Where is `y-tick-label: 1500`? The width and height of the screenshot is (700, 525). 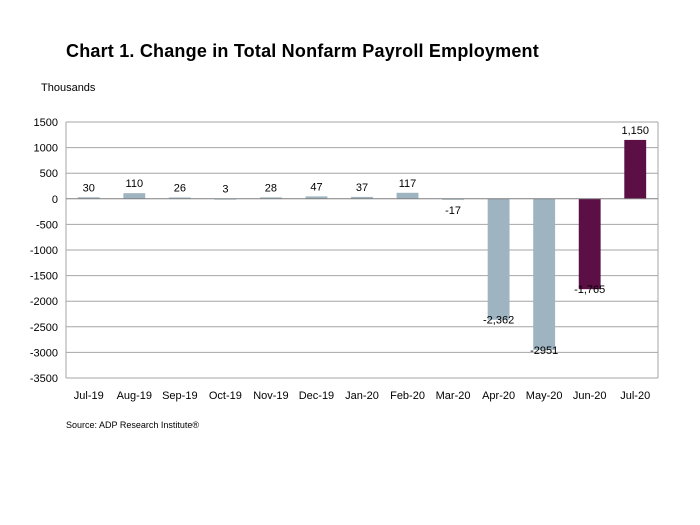
y-tick-label: 1500 is located at coordinates (46, 123).